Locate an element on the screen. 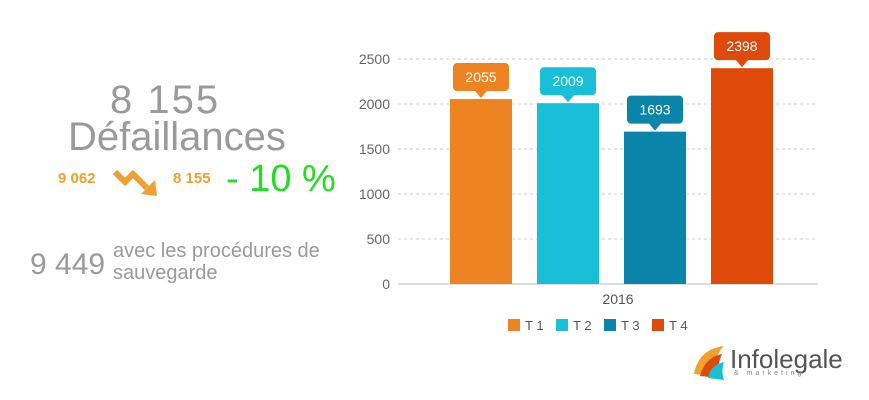 The image size is (869, 400). y-tick-label: 1000 is located at coordinates (374, 194).